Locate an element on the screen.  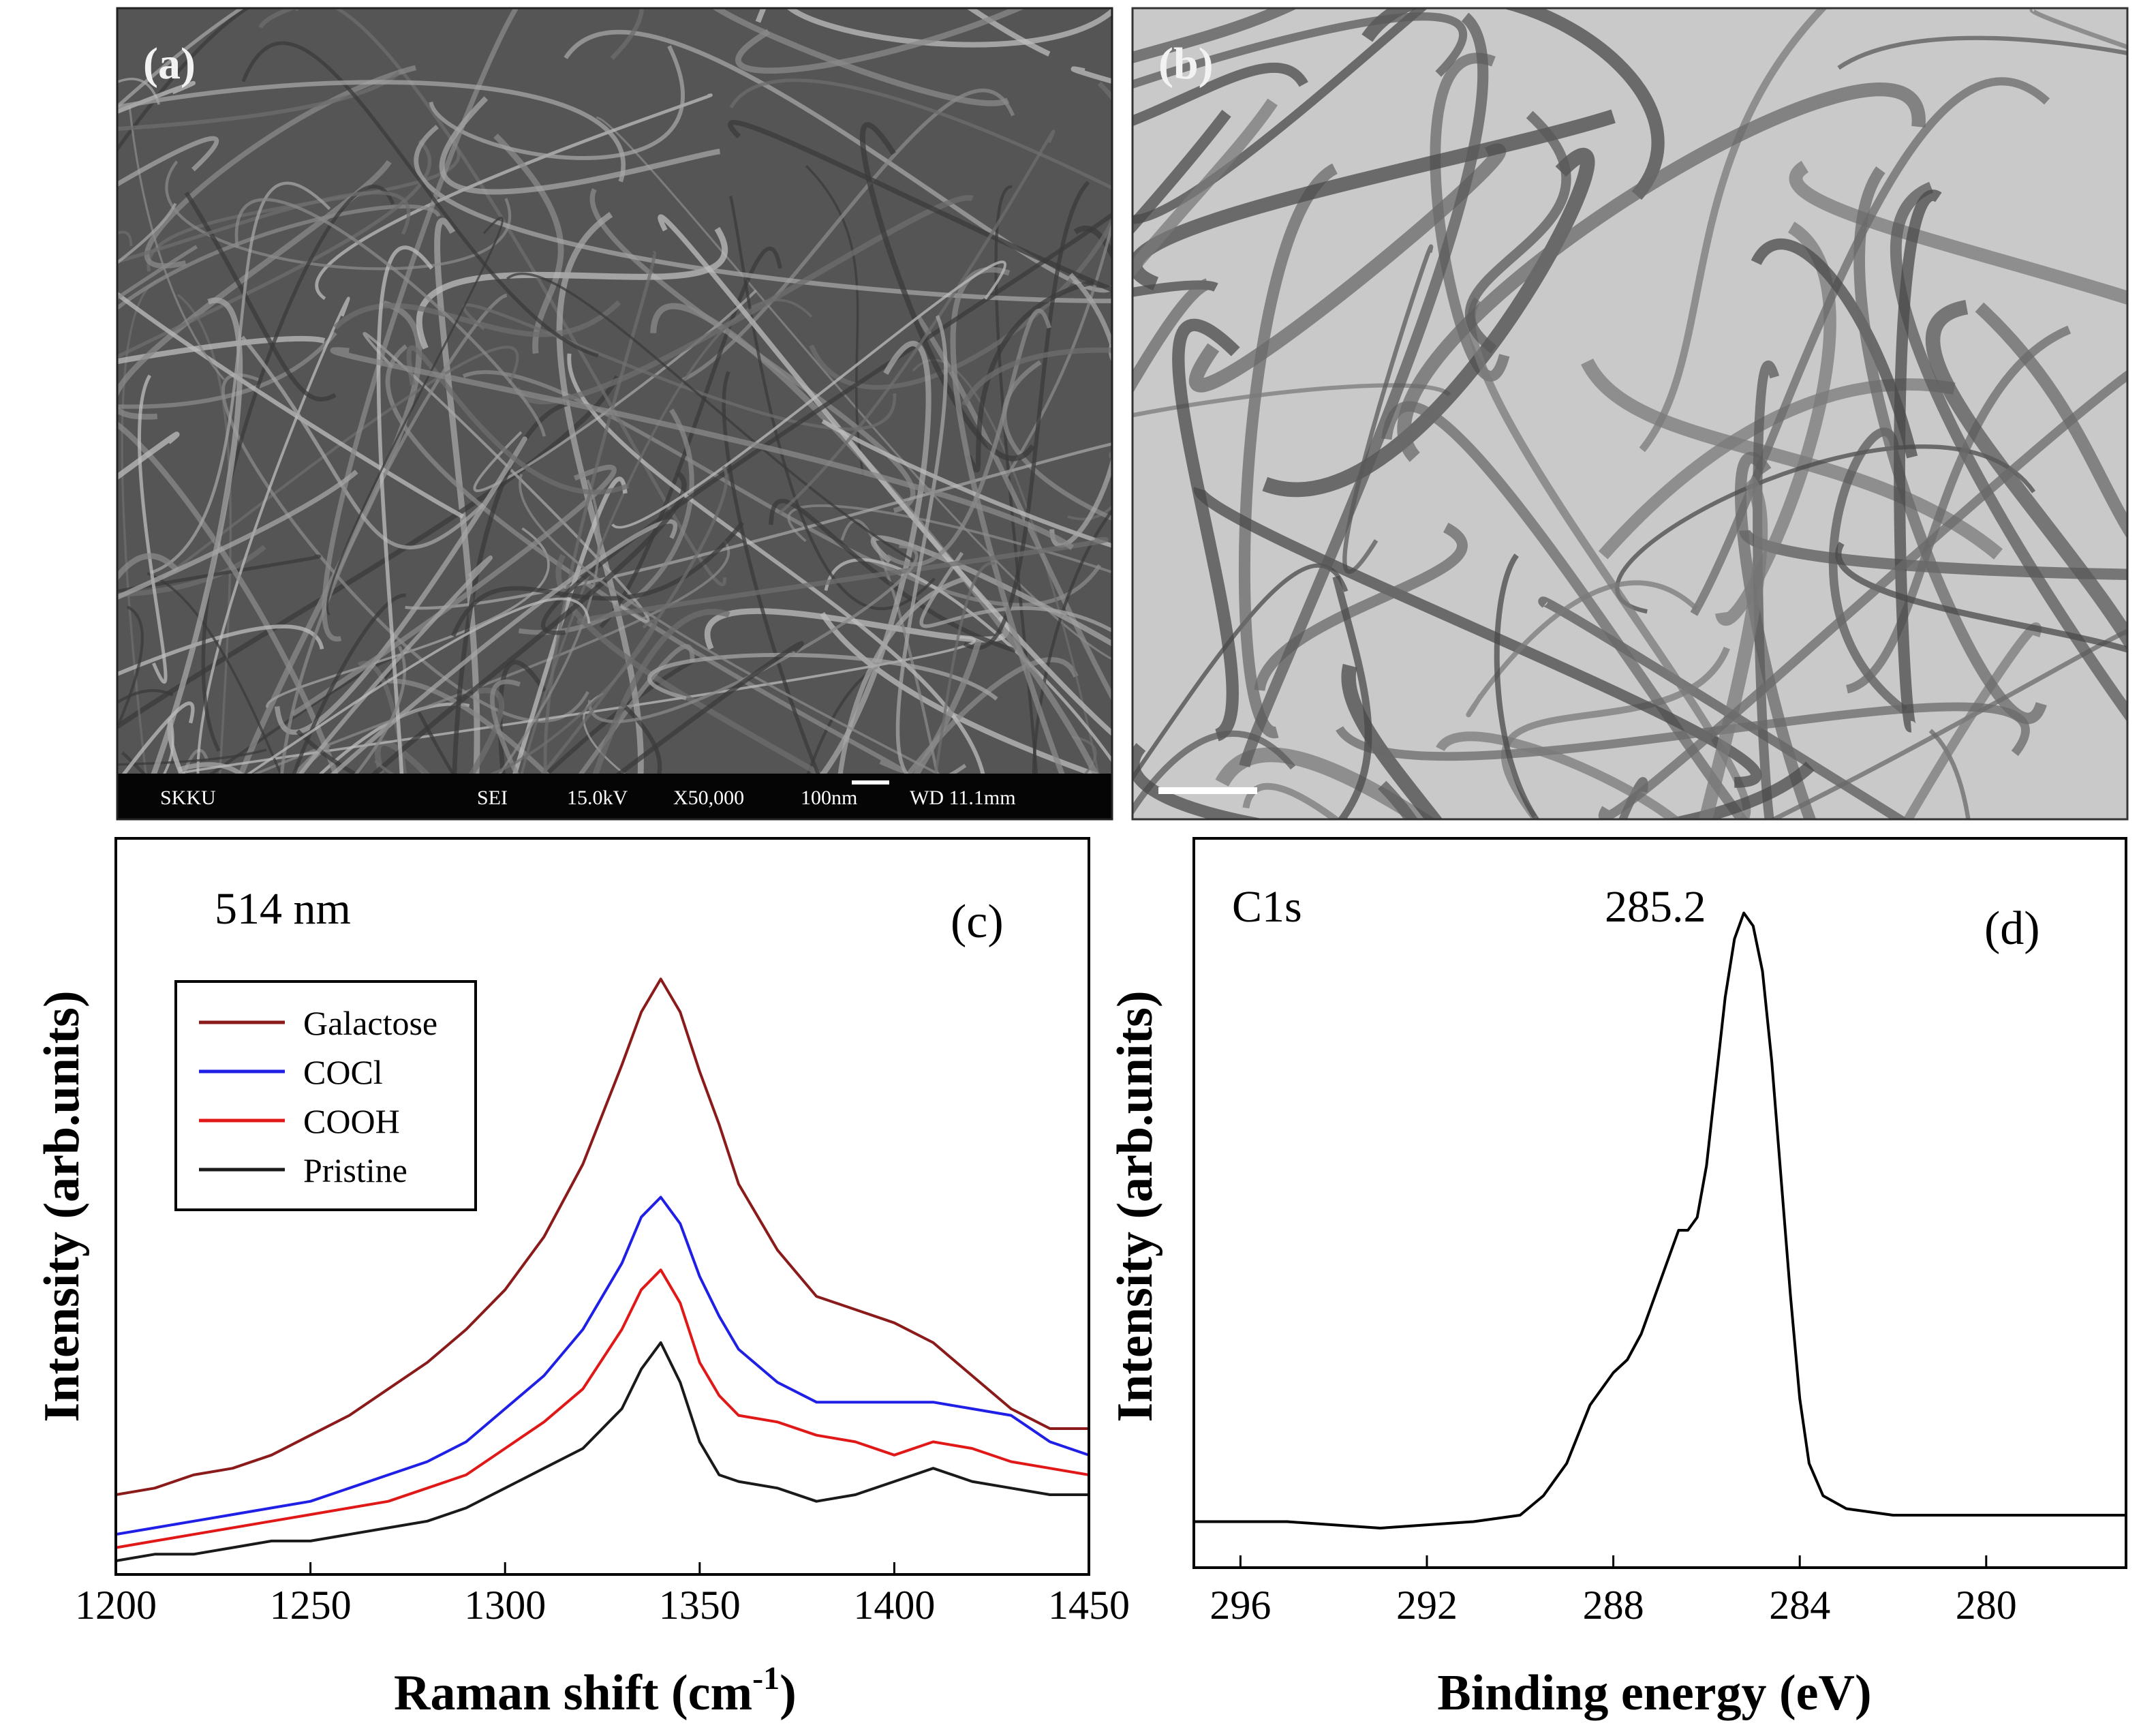
raman-x-axis-label-close: ) is located at coordinates (788, 1693).